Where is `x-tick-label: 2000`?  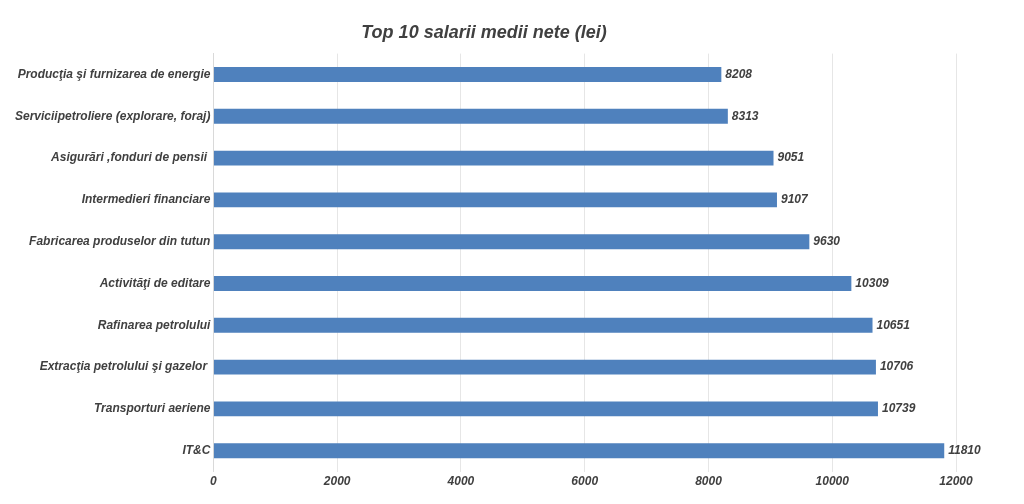 x-tick-label: 2000 is located at coordinates (336, 481).